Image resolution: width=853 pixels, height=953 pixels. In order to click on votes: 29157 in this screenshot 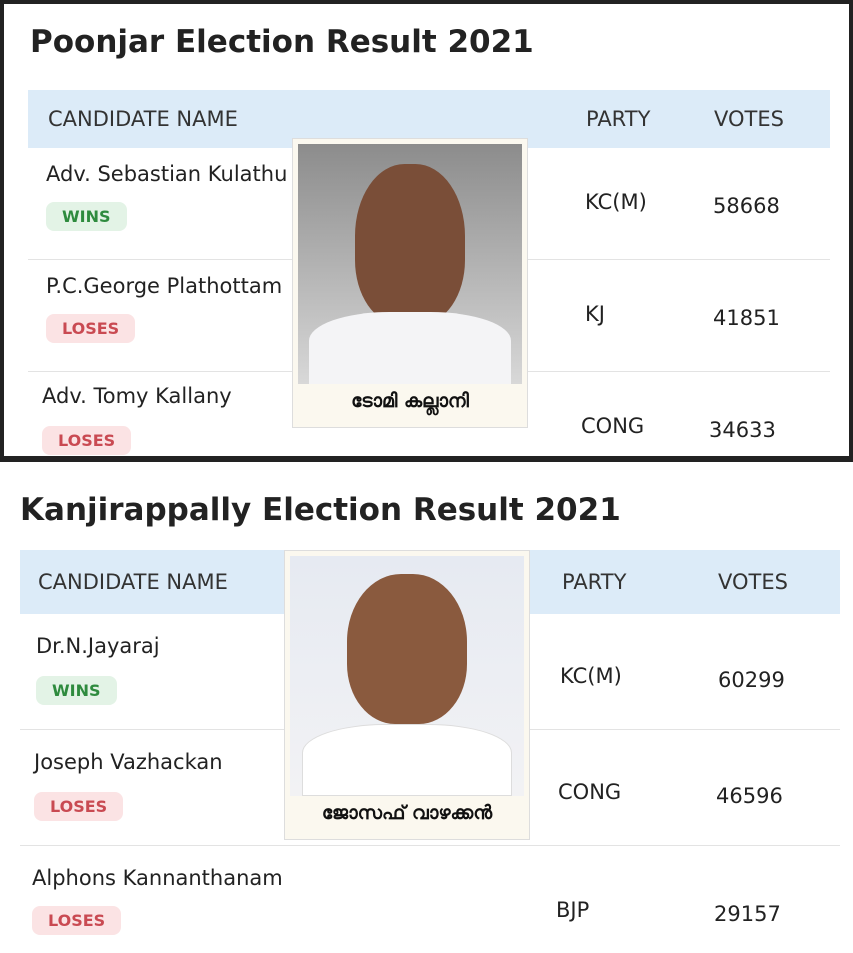, I will do `click(747, 914)`.